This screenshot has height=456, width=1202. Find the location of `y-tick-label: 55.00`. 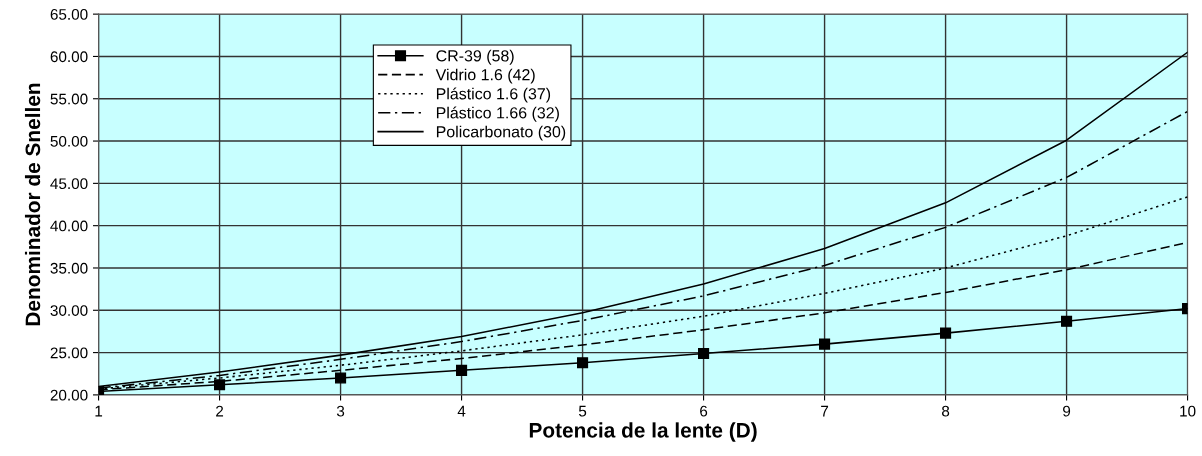

y-tick-label: 55.00 is located at coordinates (69, 99).